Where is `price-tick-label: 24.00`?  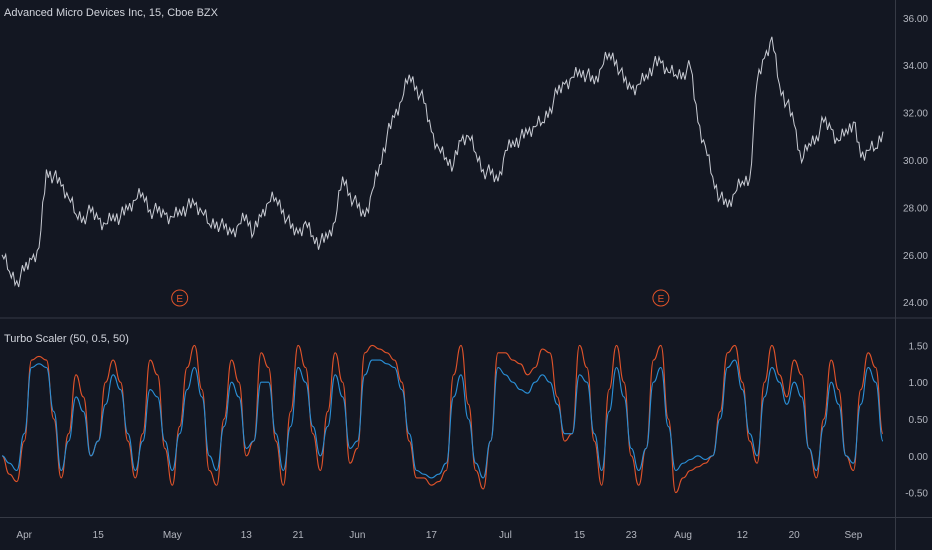 price-tick-label: 24.00 is located at coordinates (915, 303).